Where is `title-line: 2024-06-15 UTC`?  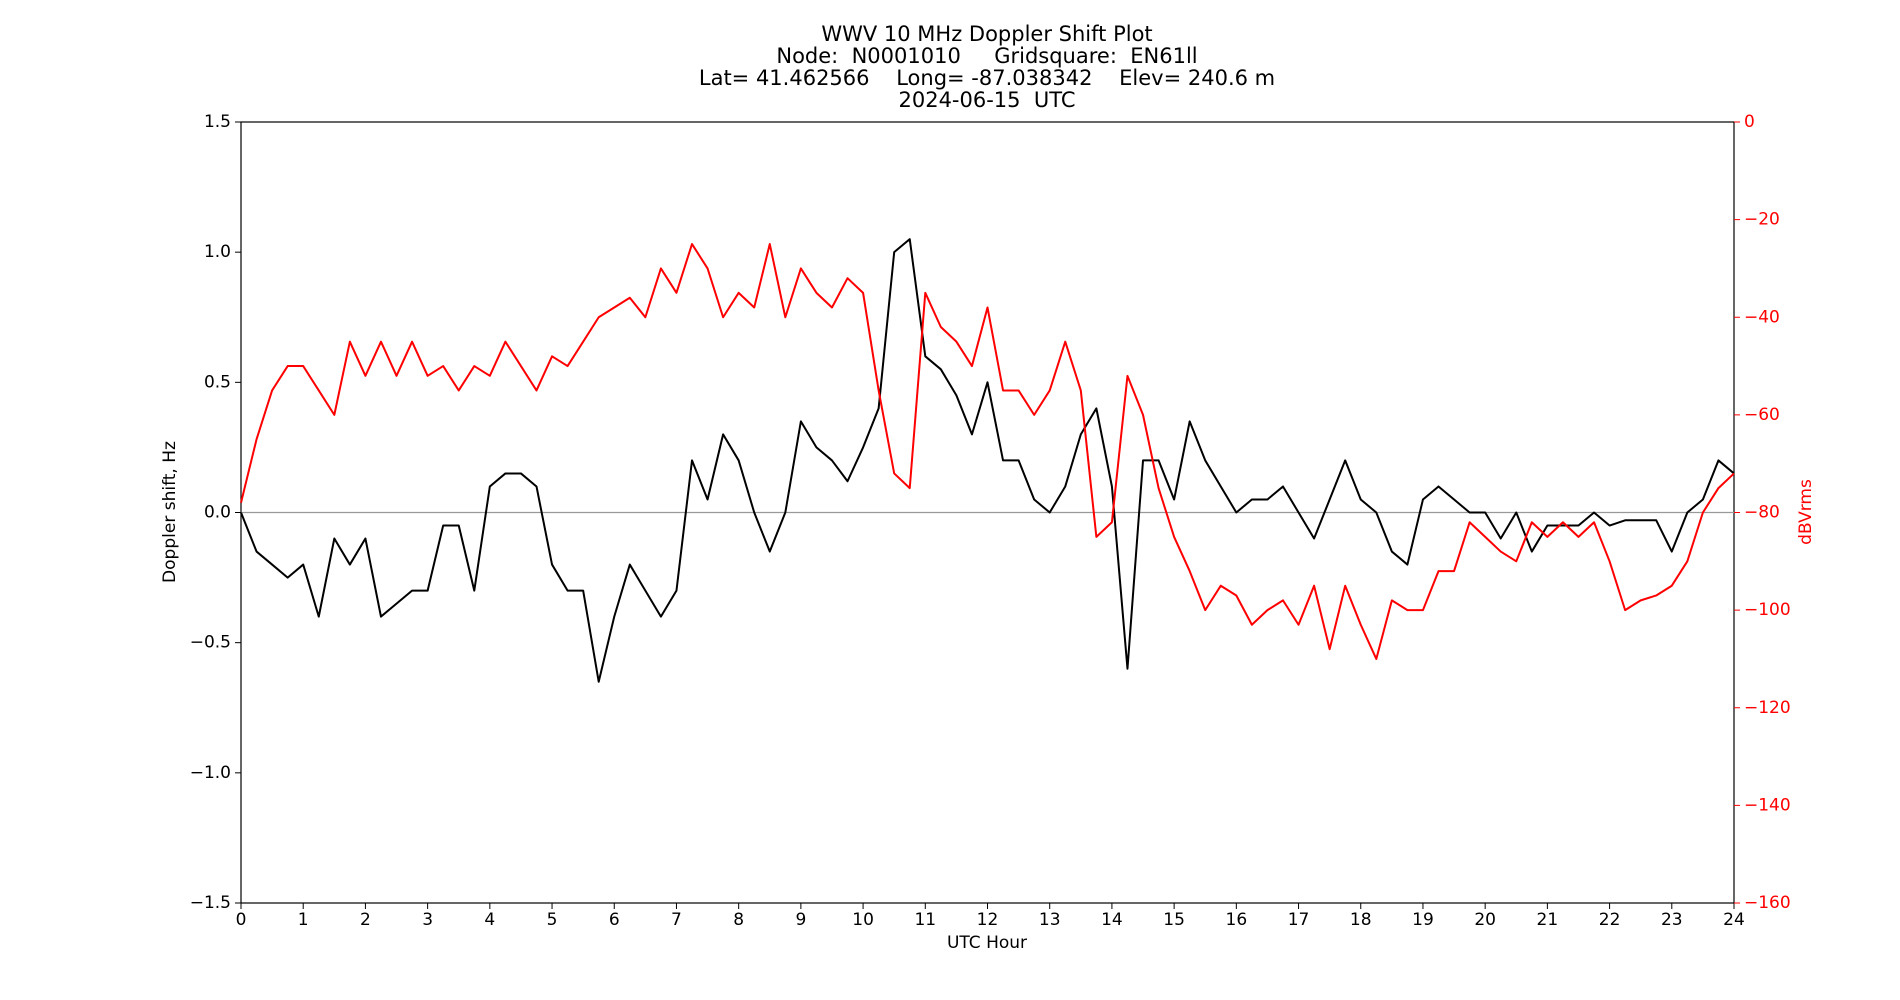
title-line: 2024-06-15 UTC is located at coordinates (986, 100).